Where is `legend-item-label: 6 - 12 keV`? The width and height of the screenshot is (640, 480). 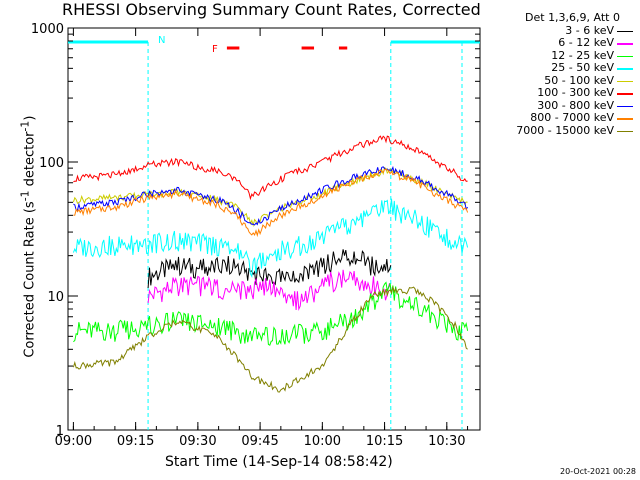 legend-item-label: 6 - 12 keV is located at coordinates (586, 42).